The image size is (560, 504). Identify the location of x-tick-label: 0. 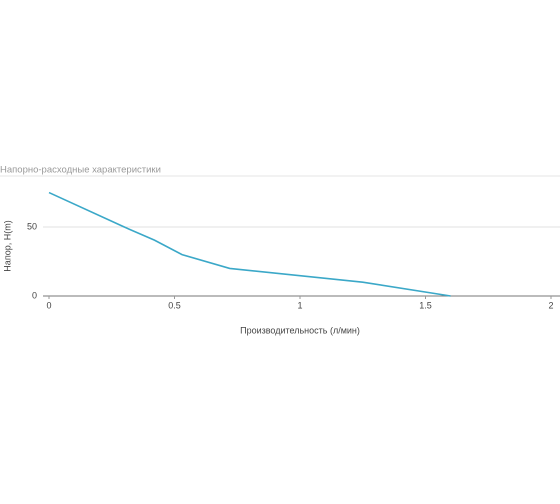
(48, 305).